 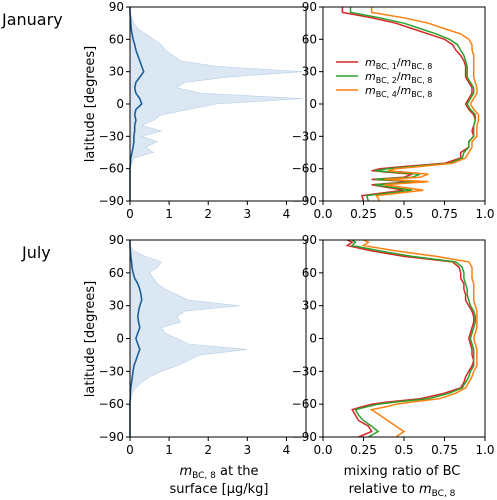 I want to click on ylabel-july: latitude [degrees], so click(x=90, y=339).